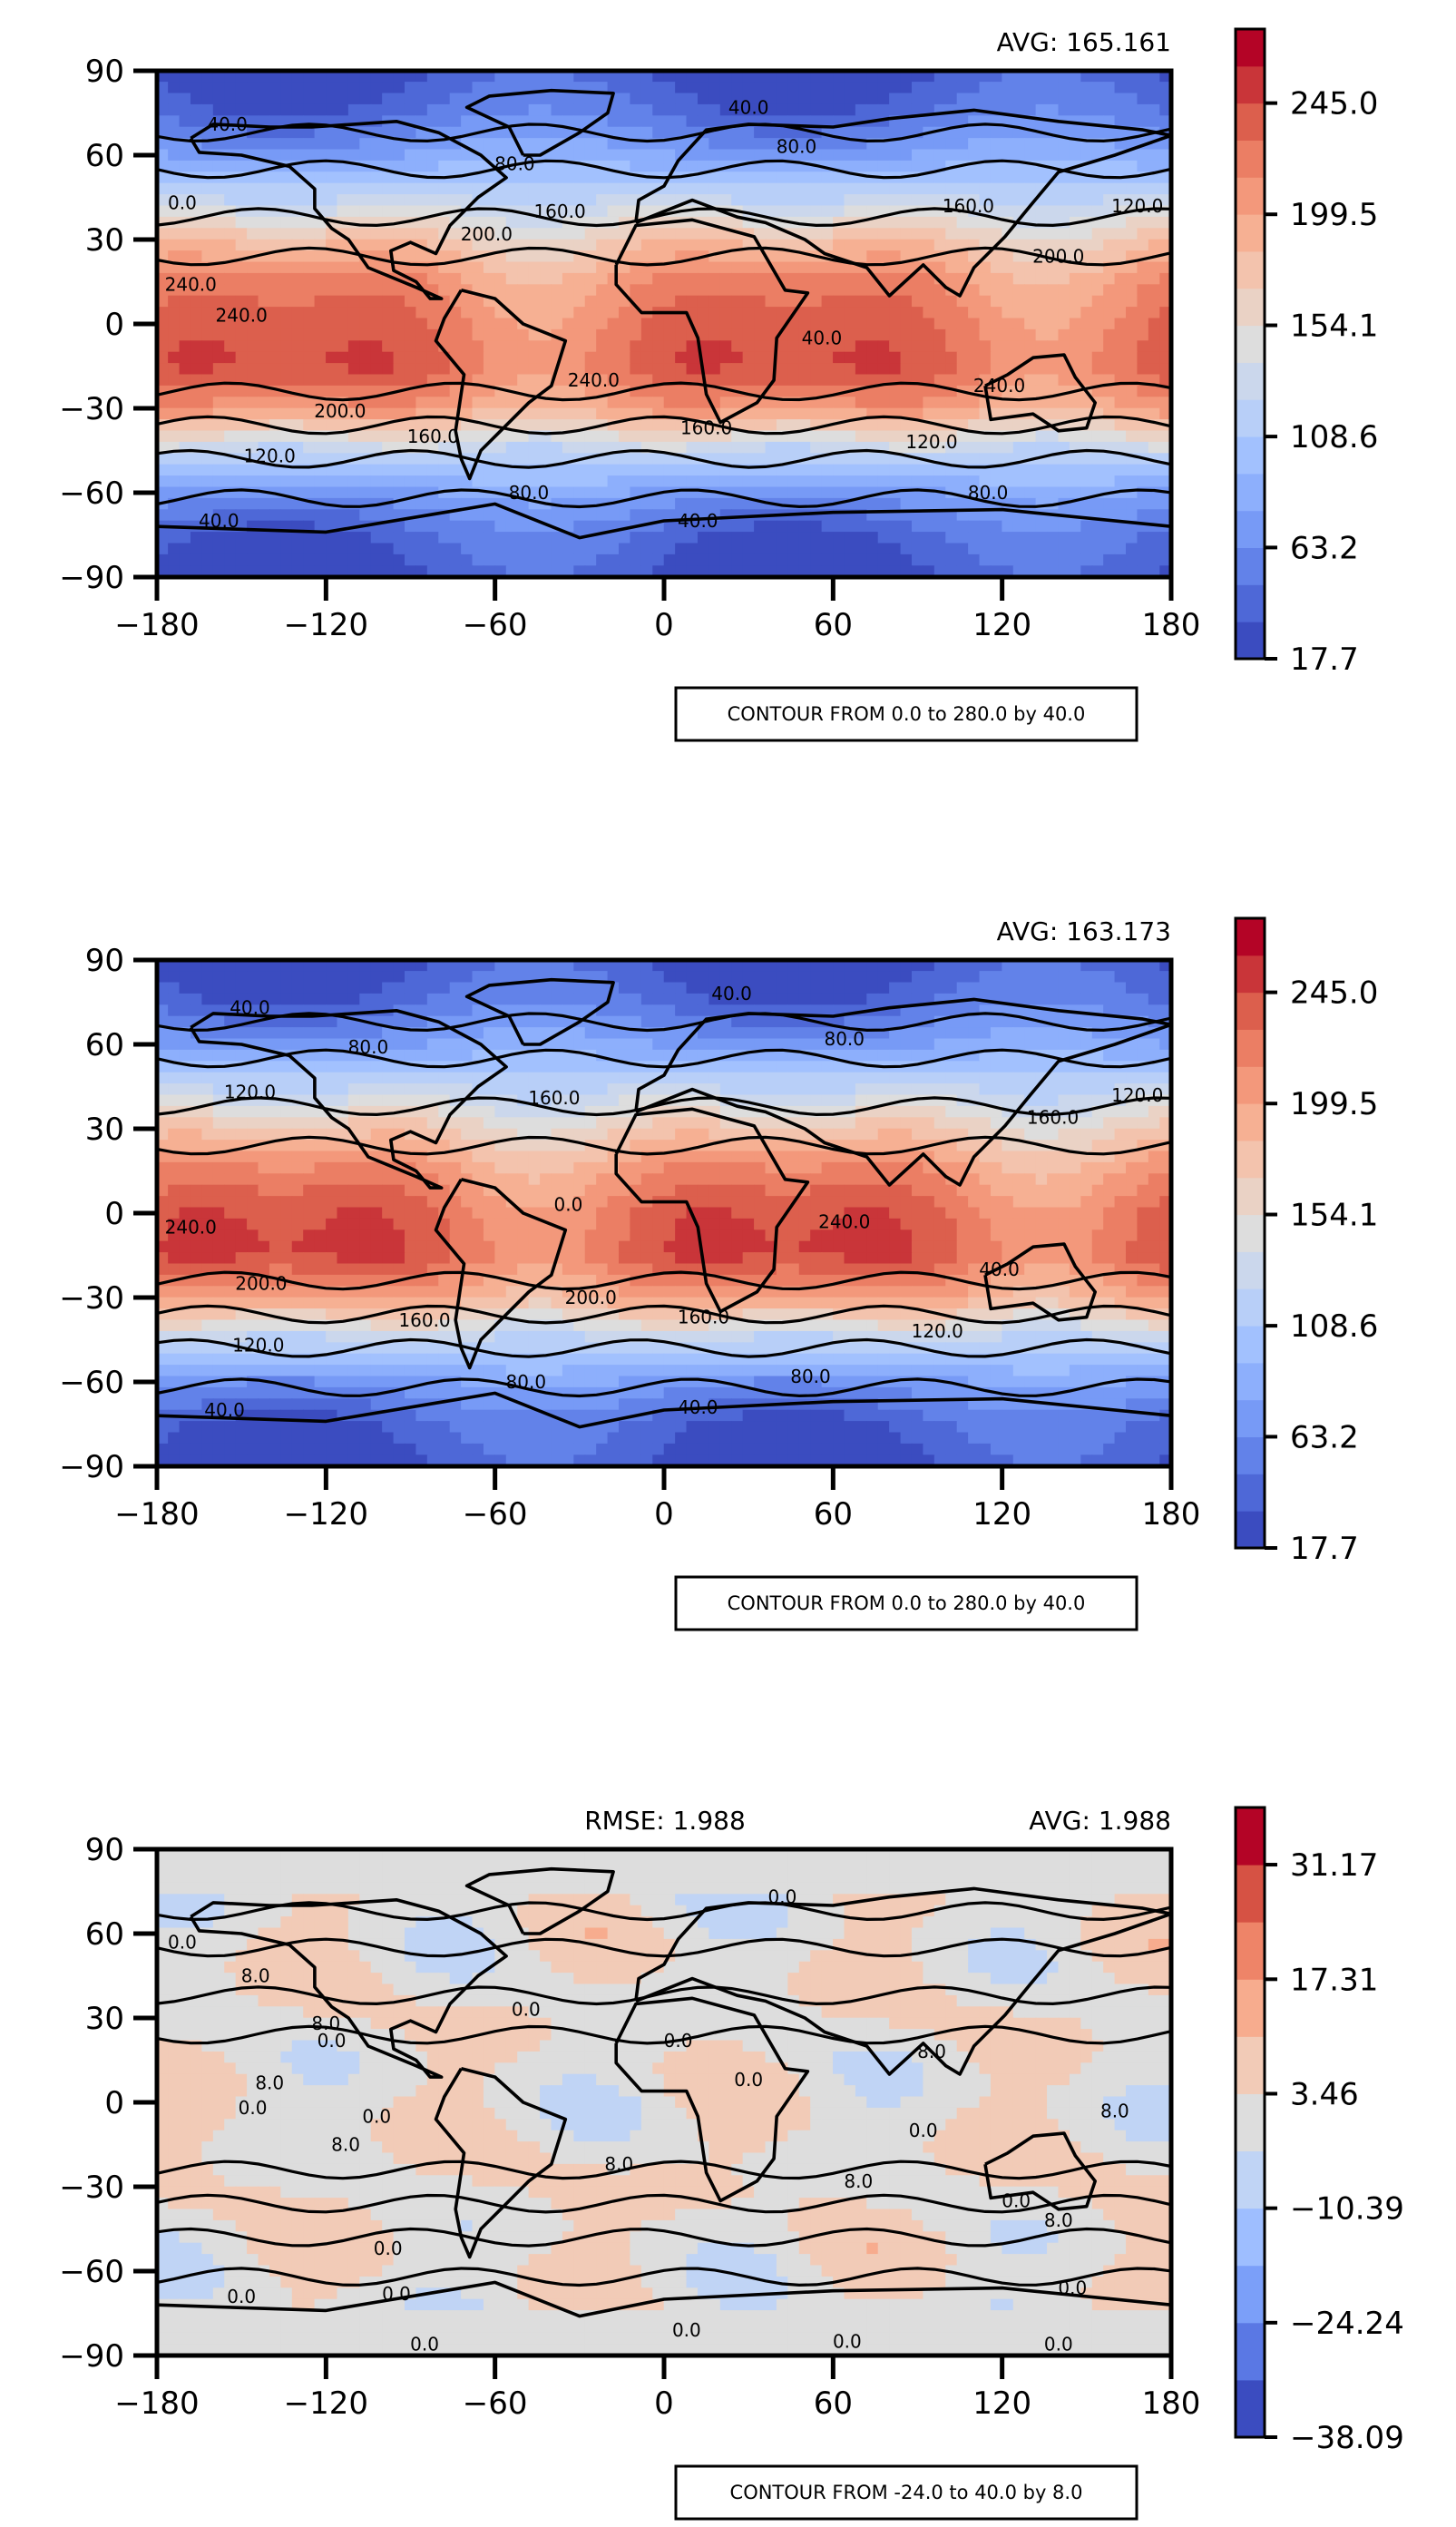 Image resolution: width=1456 pixels, height=2527 pixels. Describe the element at coordinates (326, 625) in the screenshot. I see `x-tick-label: −120` at that location.